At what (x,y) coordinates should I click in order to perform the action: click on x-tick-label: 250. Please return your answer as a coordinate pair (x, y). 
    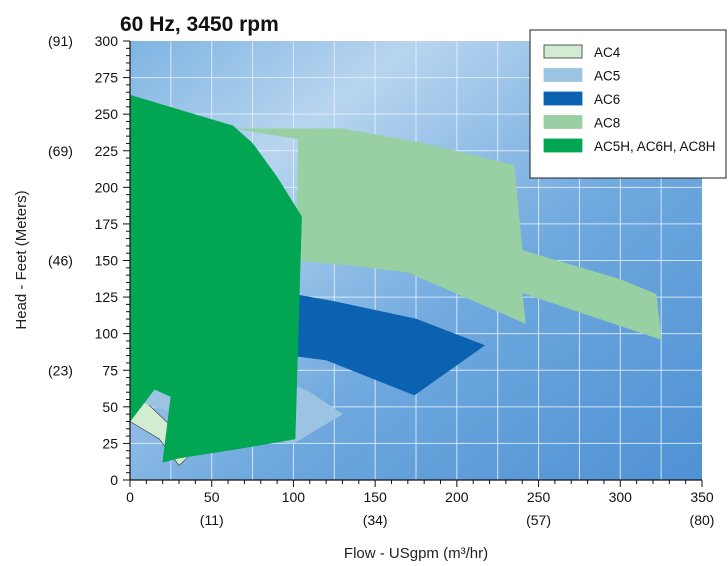
    Looking at the image, I should click on (539, 497).